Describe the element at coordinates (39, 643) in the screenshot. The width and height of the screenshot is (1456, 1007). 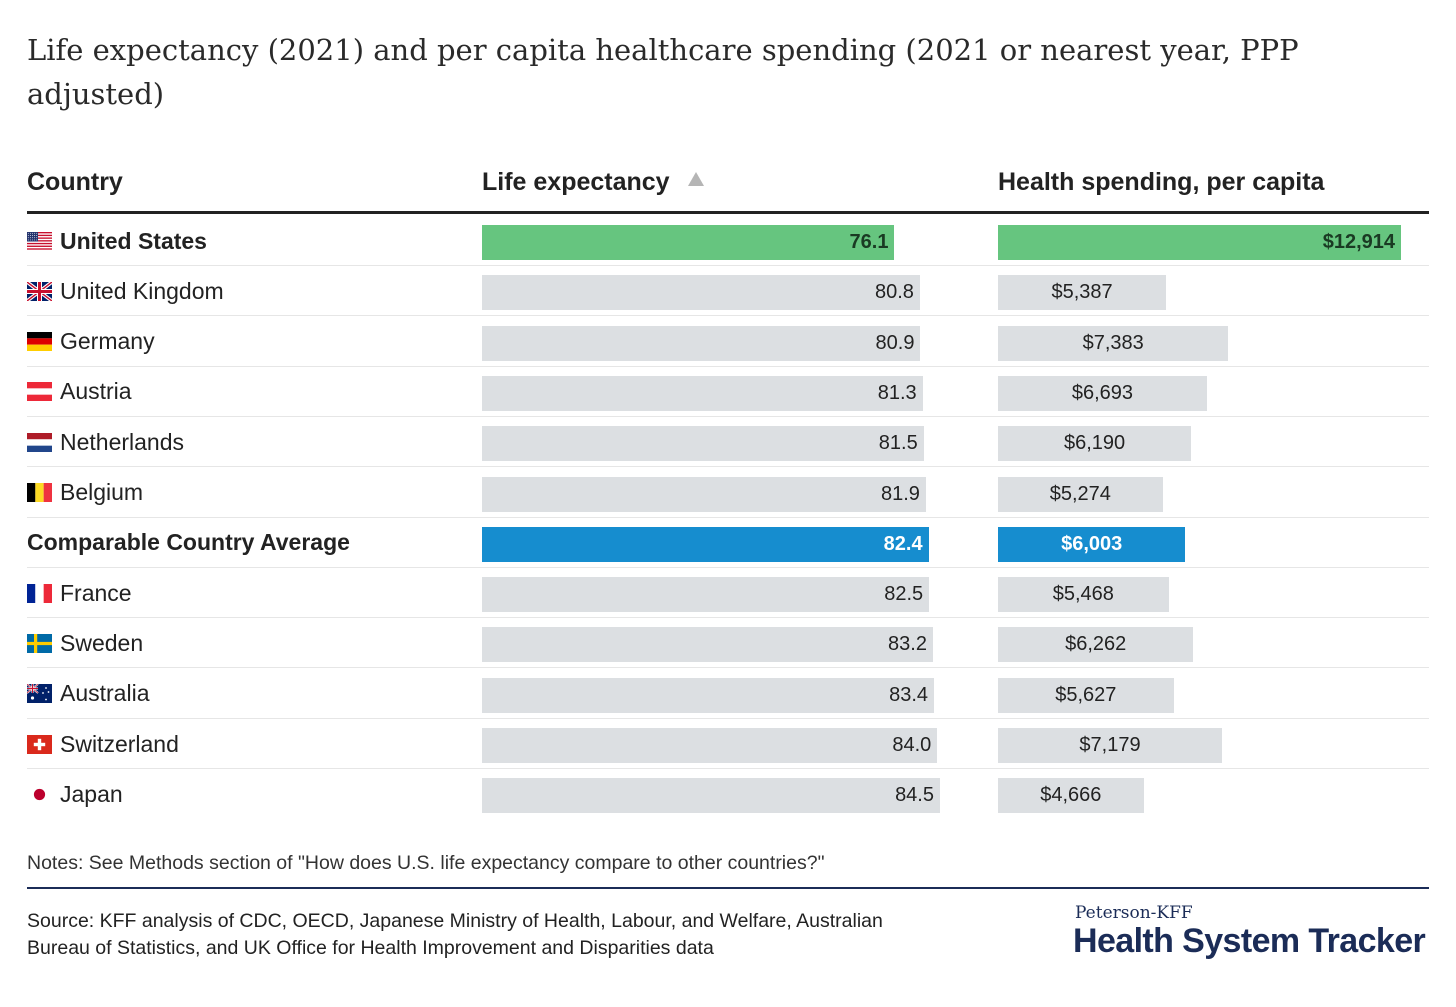
I see `sweden-flag-icon` at that location.